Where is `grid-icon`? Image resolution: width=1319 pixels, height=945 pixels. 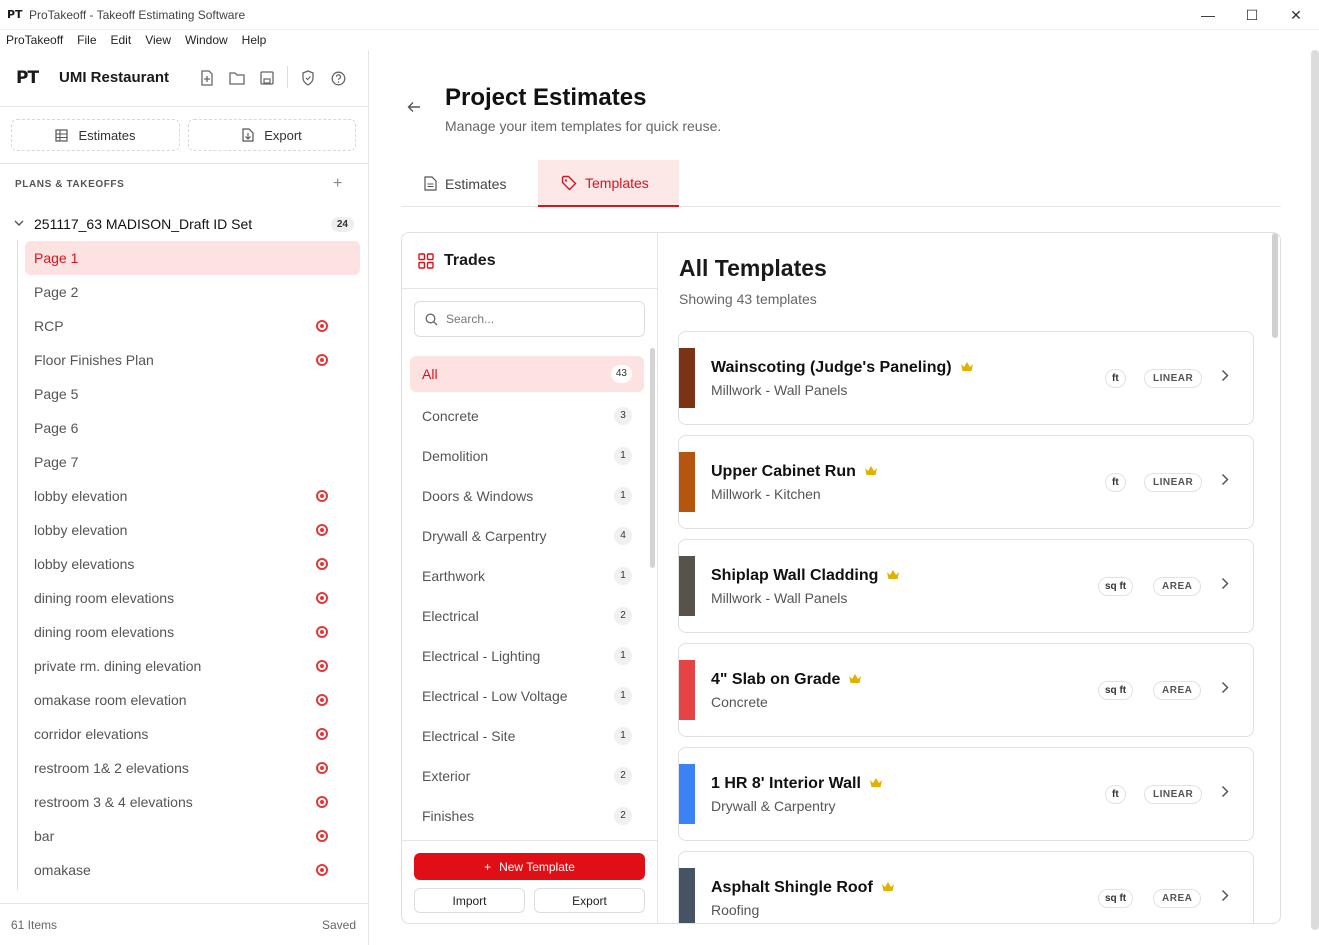 grid-icon is located at coordinates (426, 260).